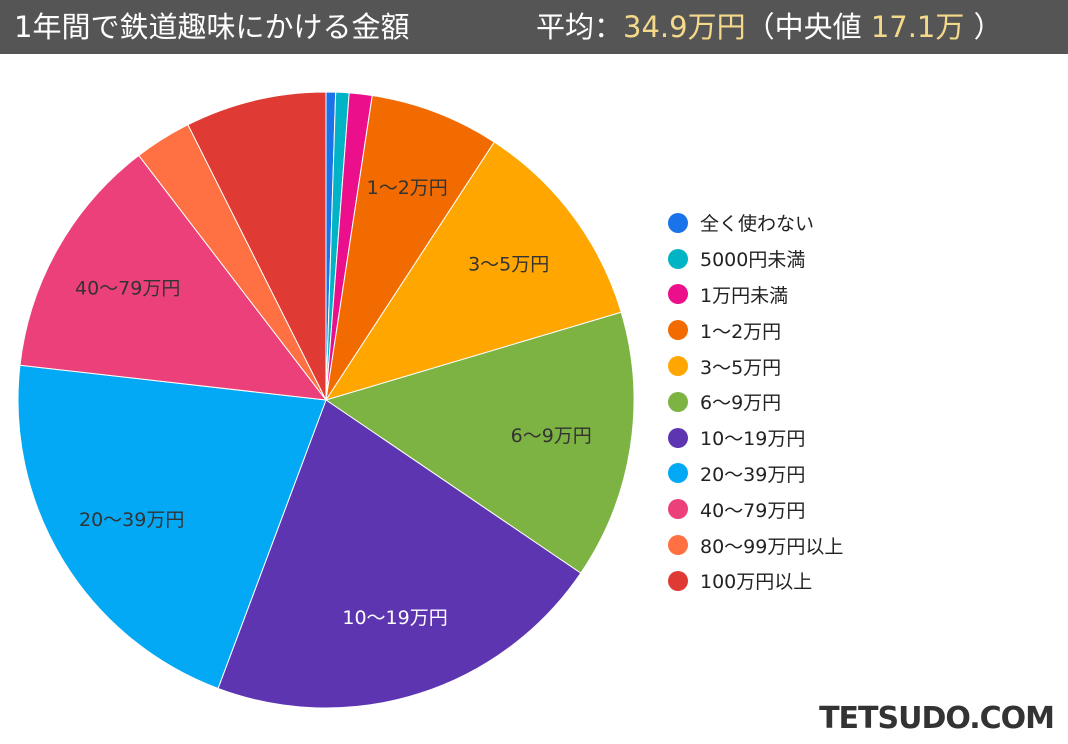  I want to click on legend-item: 40〜79万円, so click(755, 509).